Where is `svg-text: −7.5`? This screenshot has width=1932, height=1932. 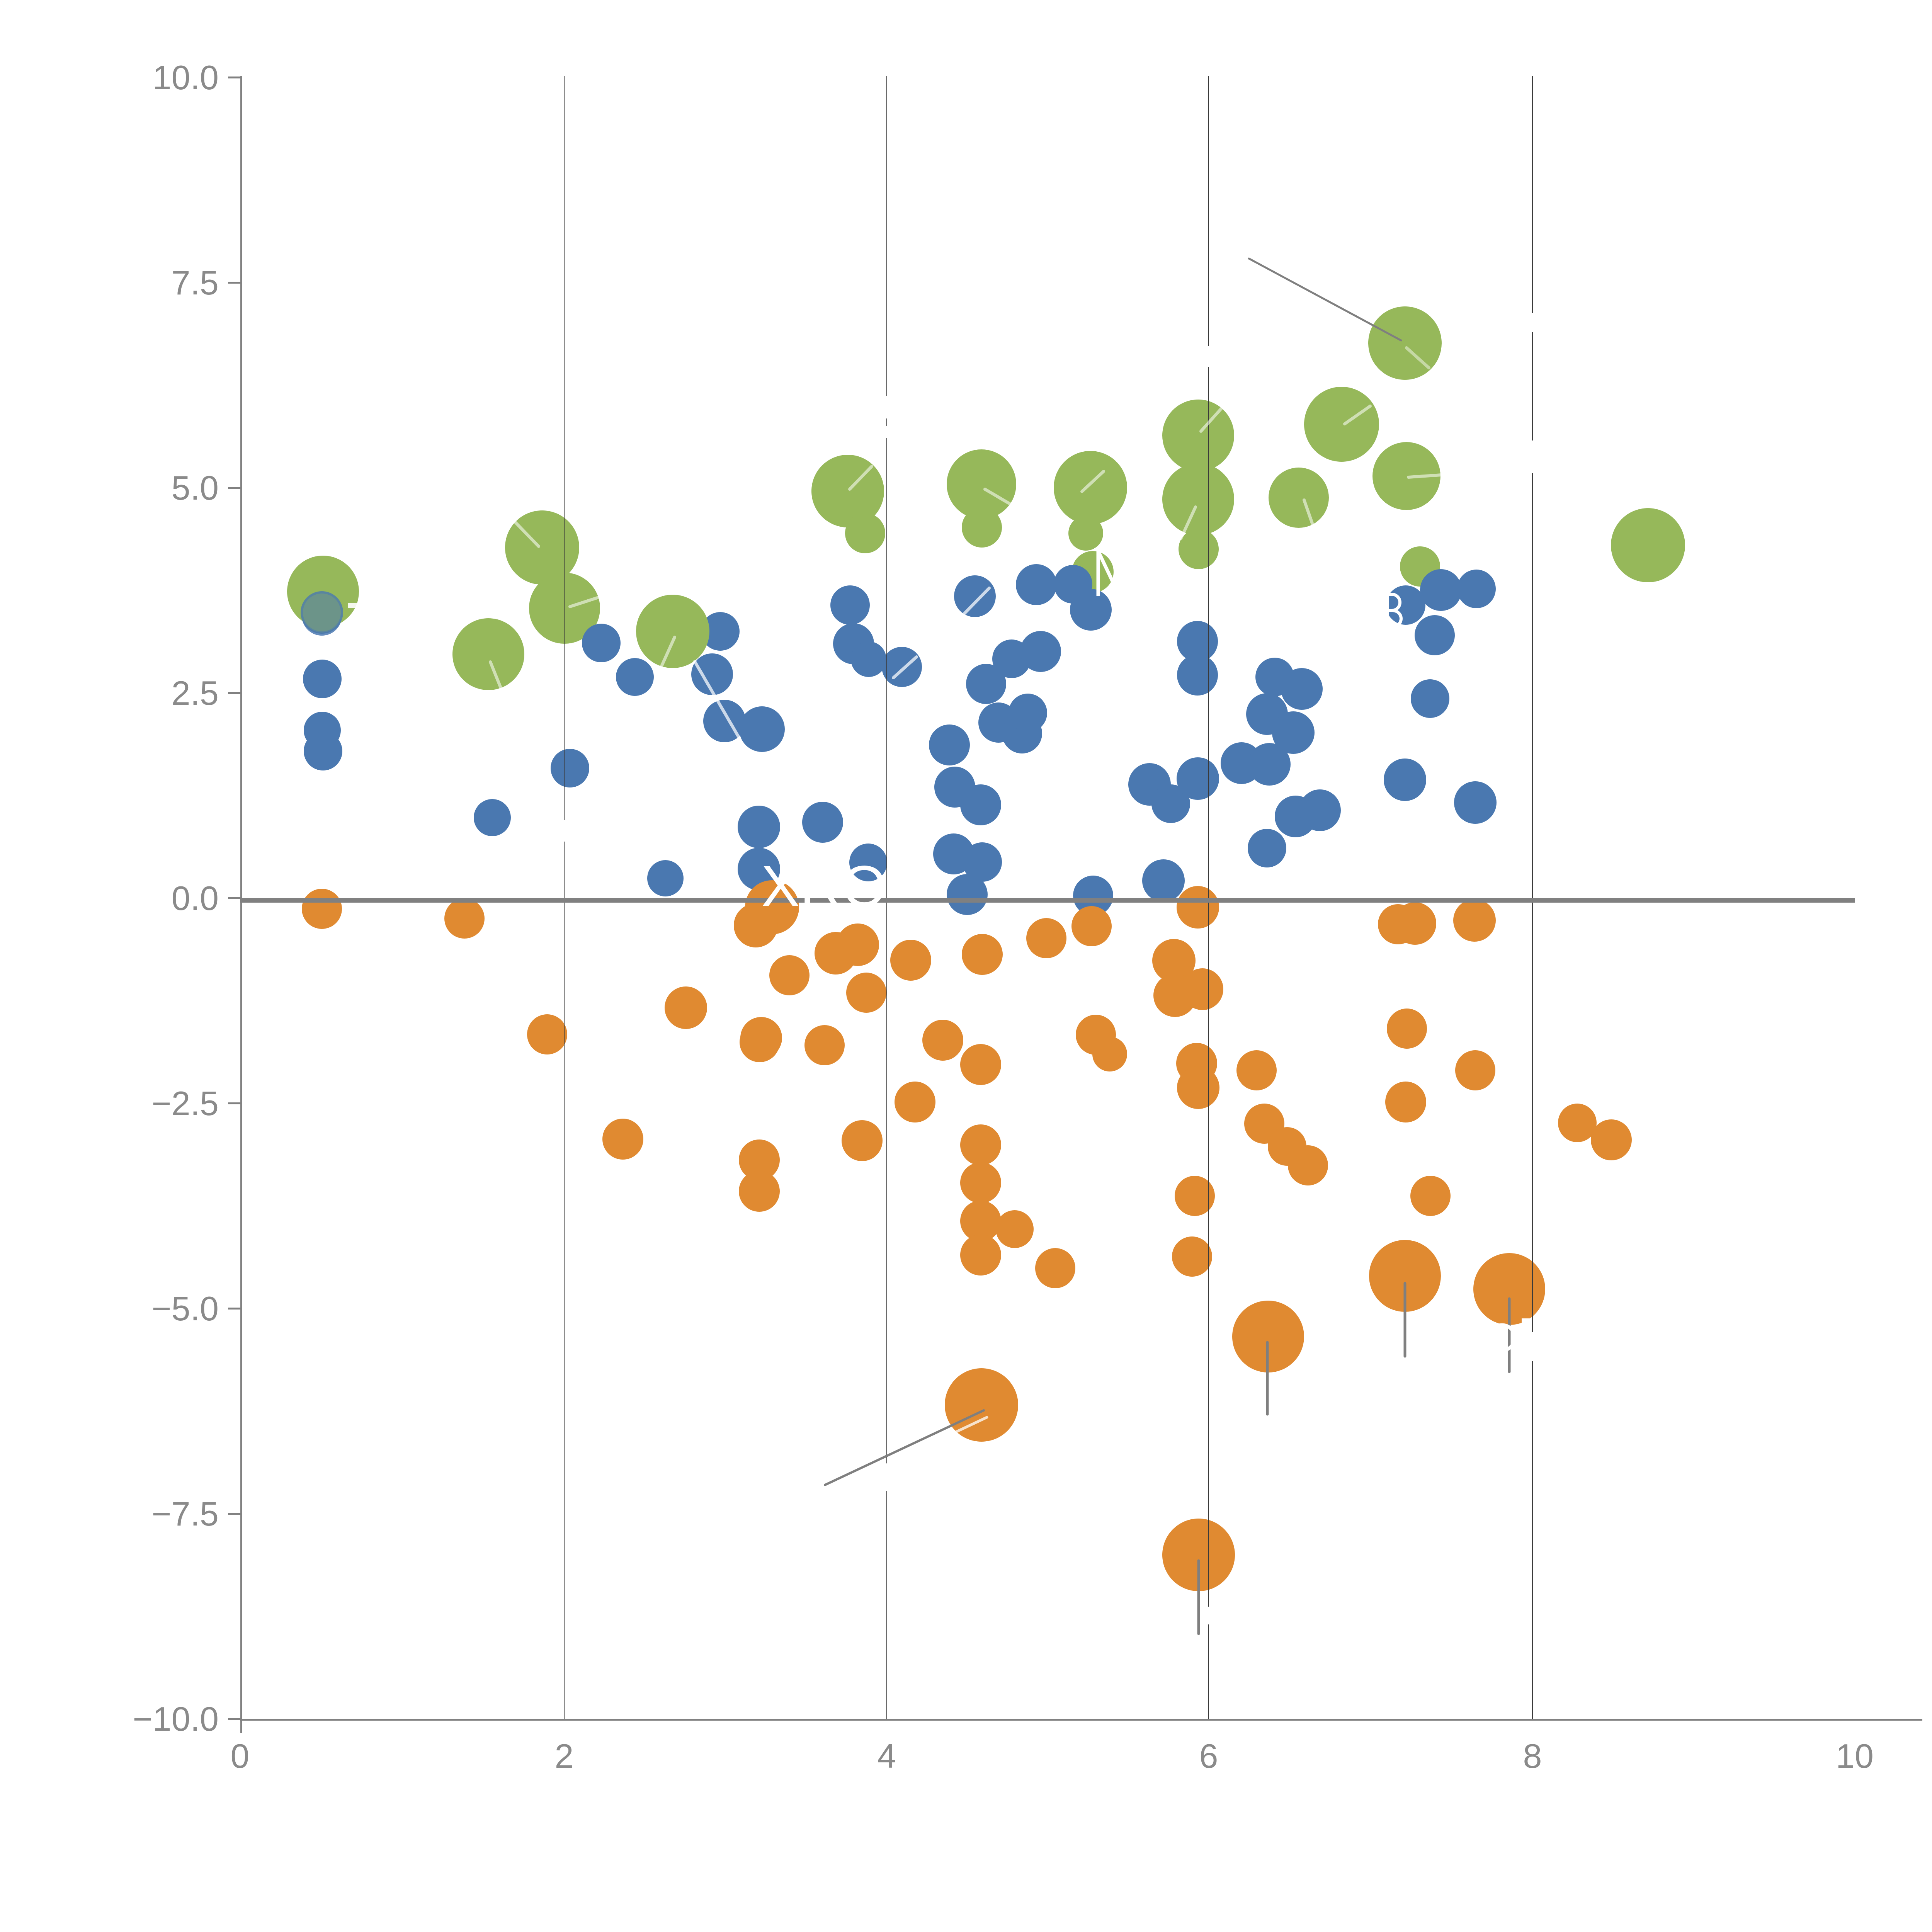 svg-text: −7.5 is located at coordinates (185, 1514).